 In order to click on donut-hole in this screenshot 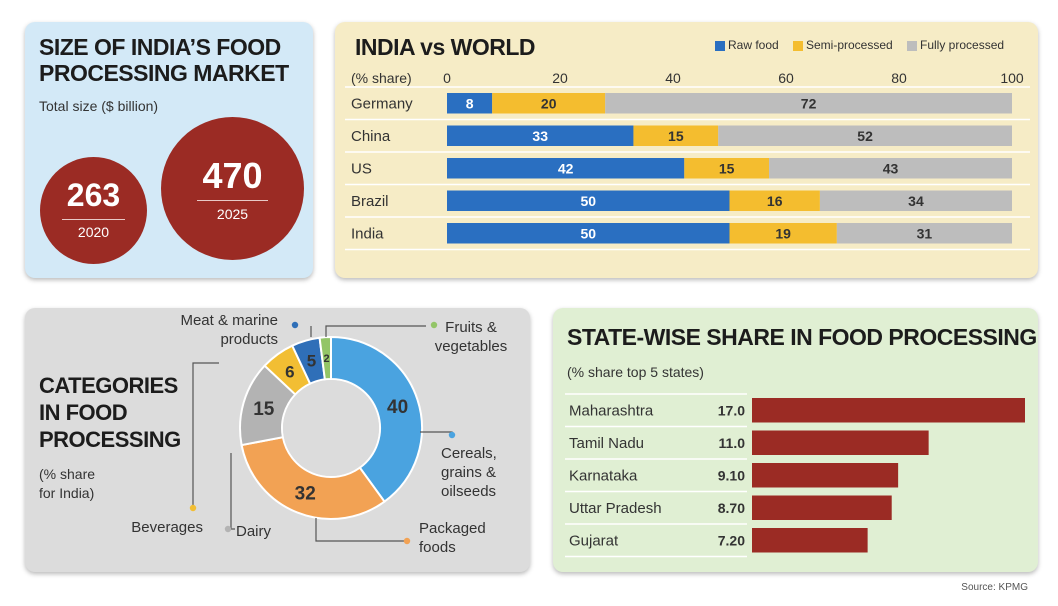, I will do `click(331, 428)`.